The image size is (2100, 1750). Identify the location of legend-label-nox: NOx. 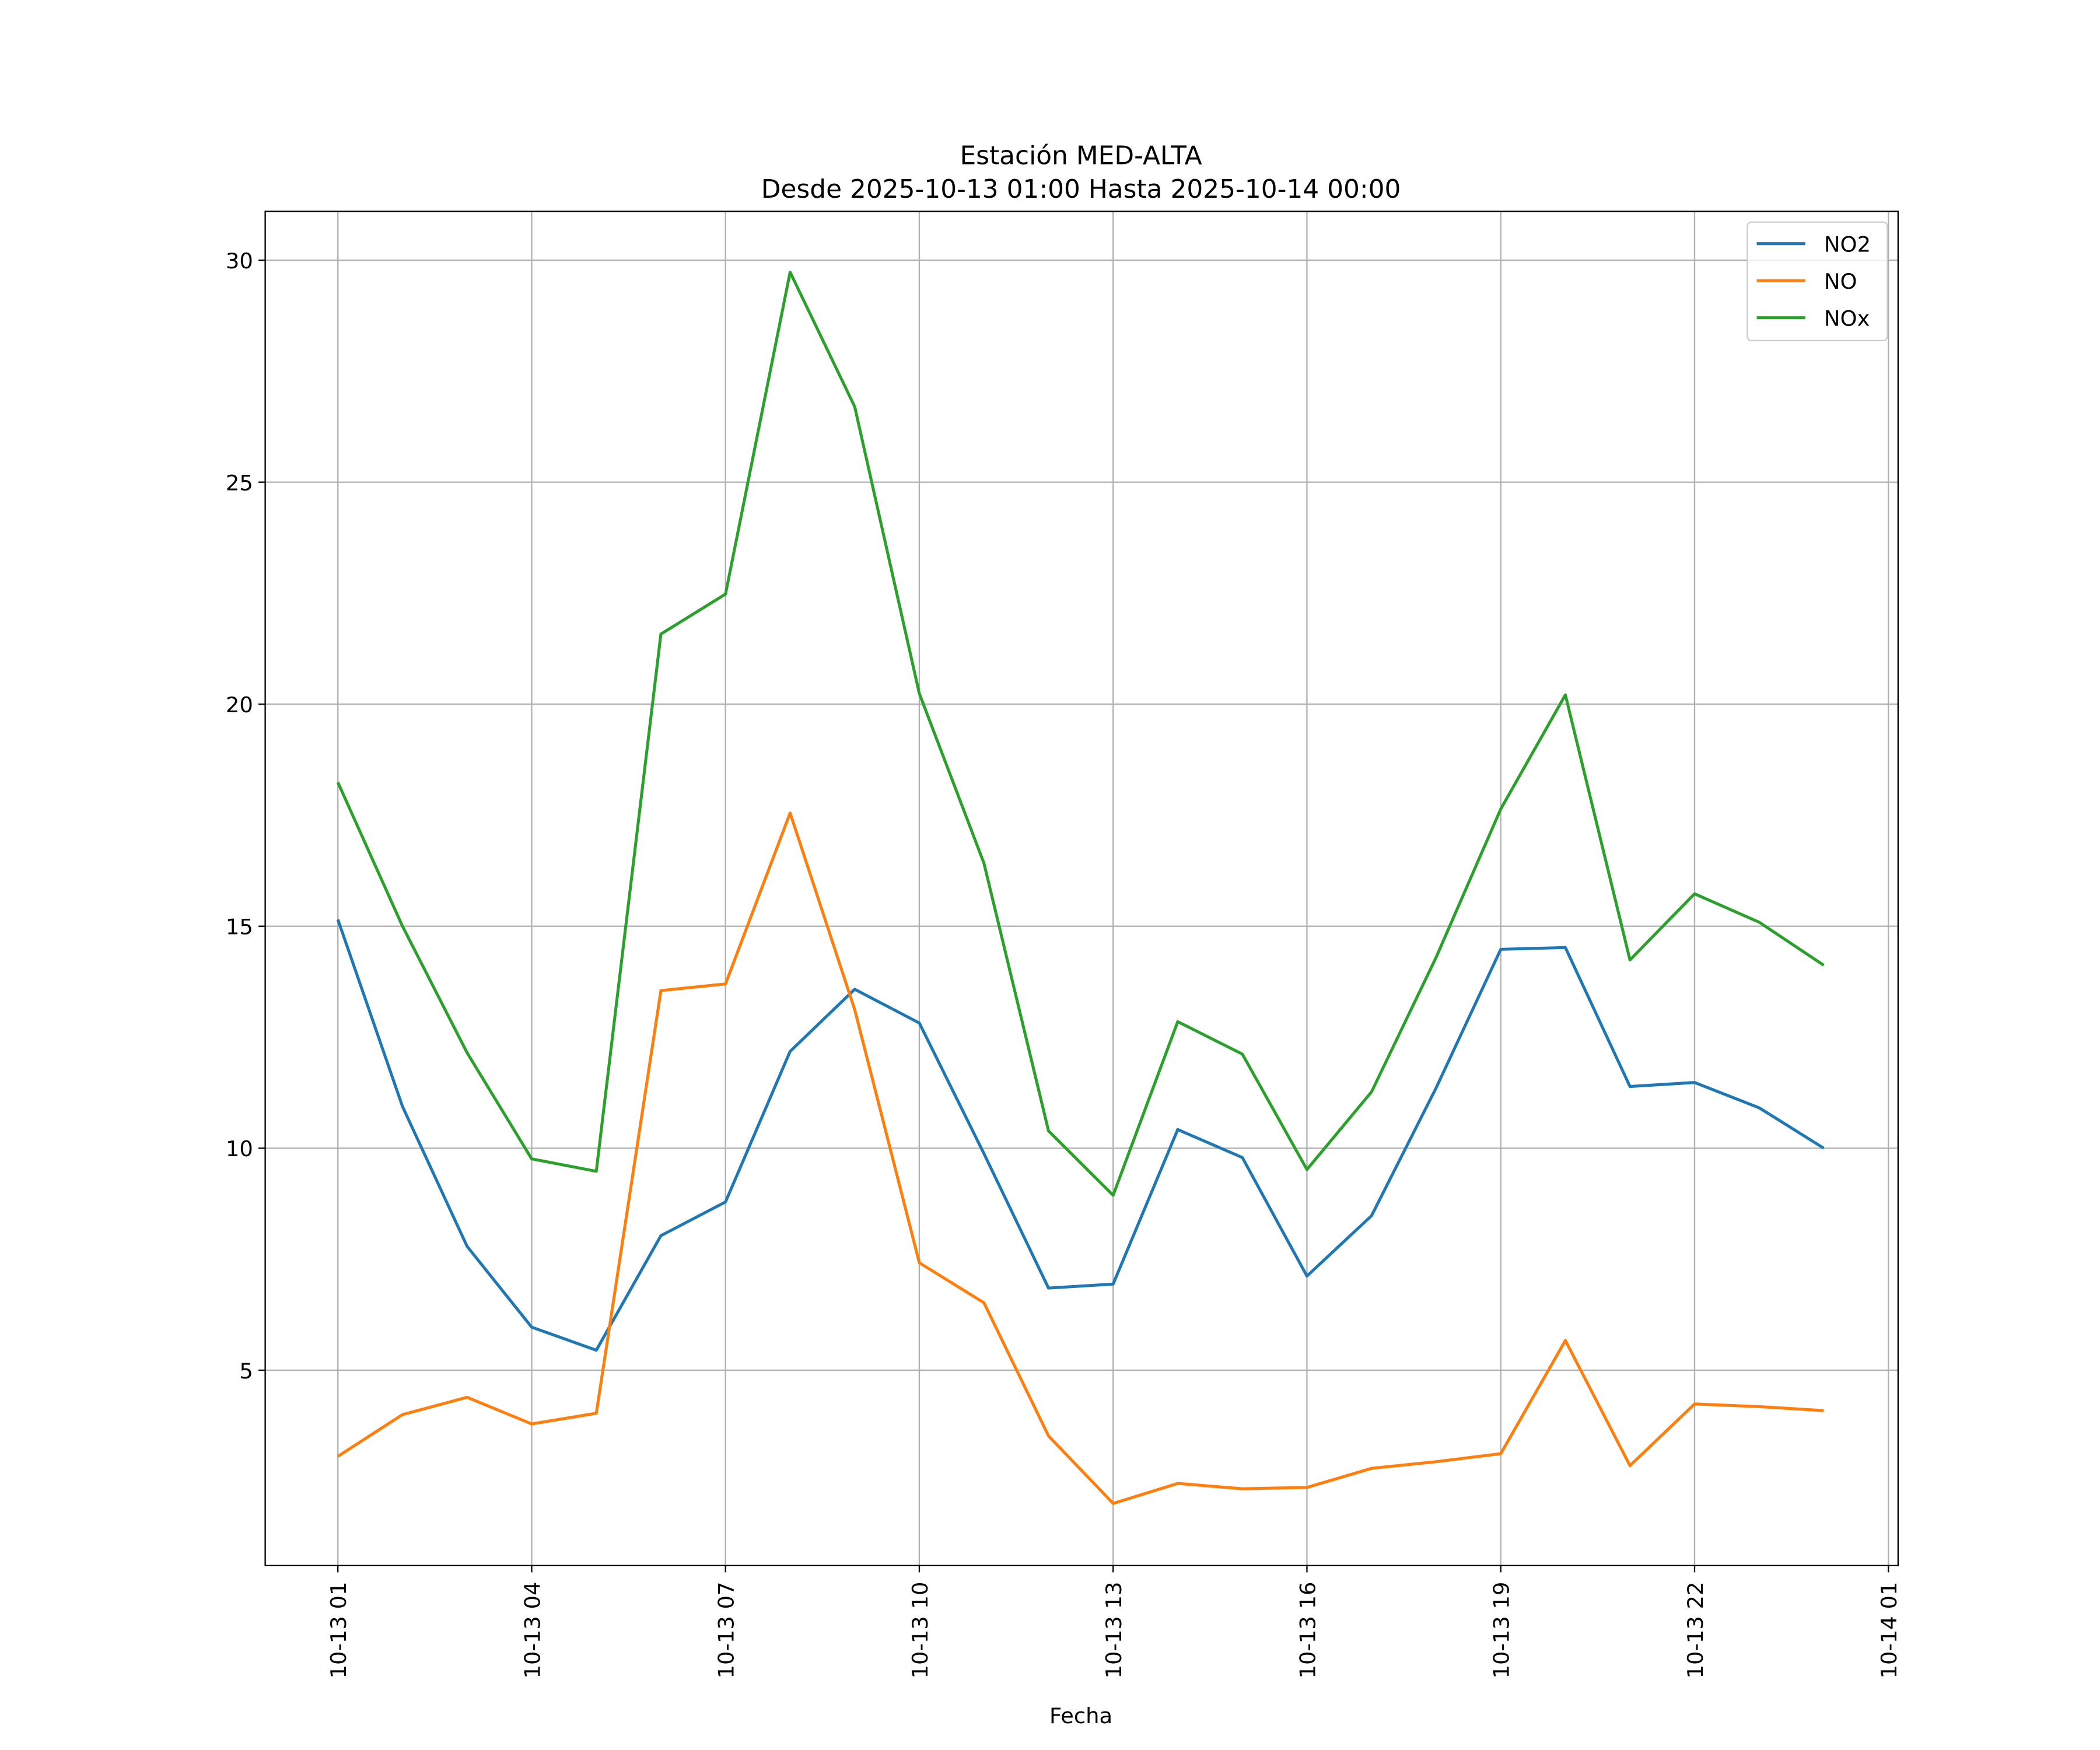
(1847, 318).